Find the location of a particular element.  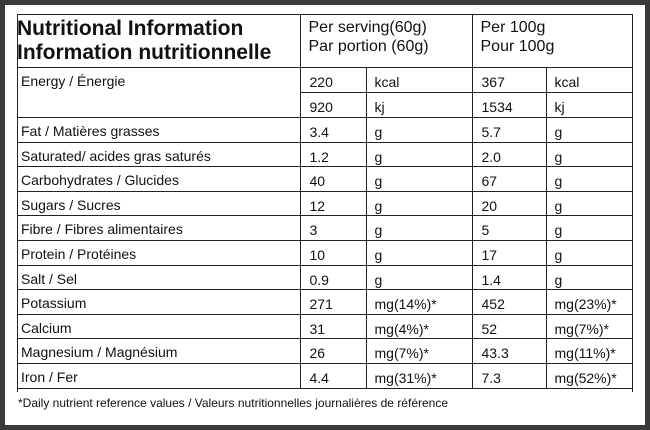

per-serving-value: 271 is located at coordinates (333, 302).